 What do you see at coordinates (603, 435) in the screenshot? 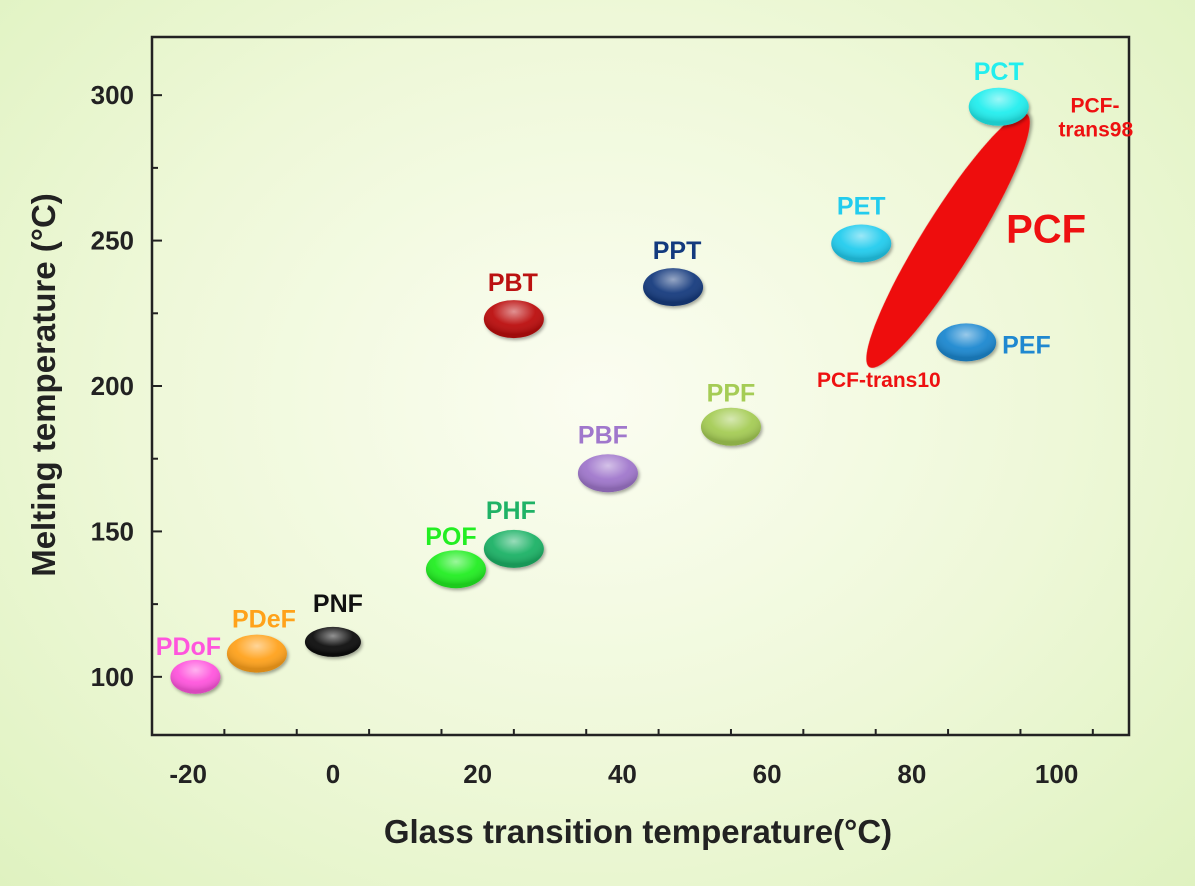
I see `point-label-pbf: PBF` at bounding box center [603, 435].